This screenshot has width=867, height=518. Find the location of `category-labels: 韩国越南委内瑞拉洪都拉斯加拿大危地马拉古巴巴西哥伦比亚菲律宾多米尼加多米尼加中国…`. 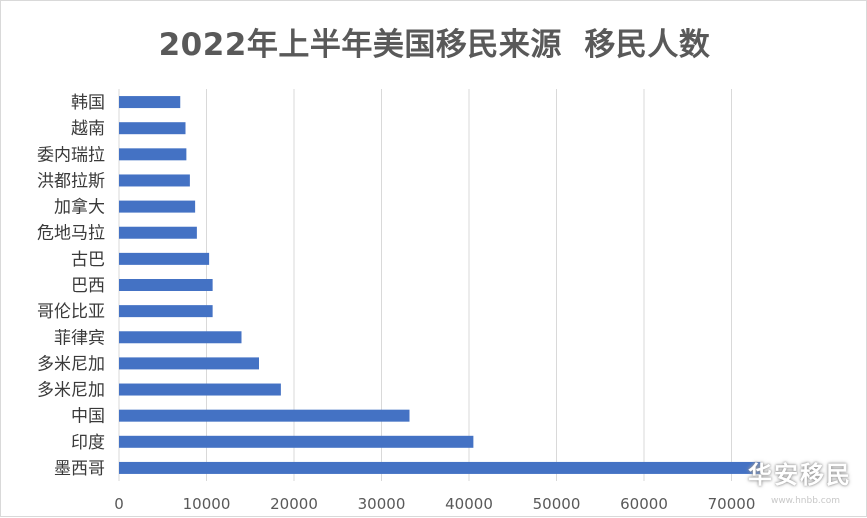

category-labels: 韩国越南委内瑞拉洪都拉斯加拿大危地马拉古巴巴西哥伦比亚菲律宾多米尼加多米尼加中国… is located at coordinates (71, 286).